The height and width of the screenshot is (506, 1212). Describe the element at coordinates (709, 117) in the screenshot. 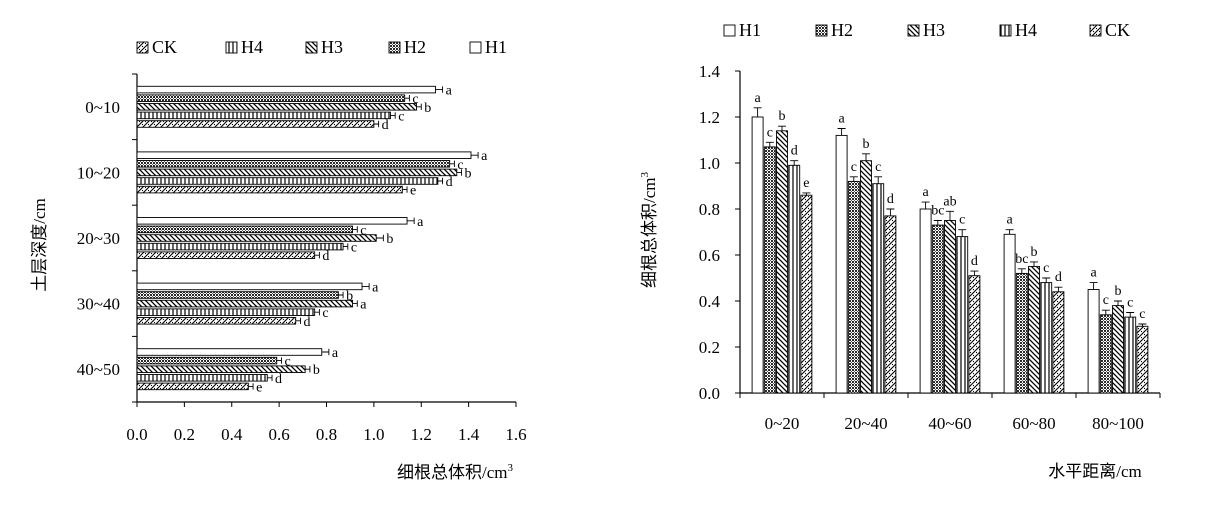

I see `right-y-tick-label: 1.2` at that location.